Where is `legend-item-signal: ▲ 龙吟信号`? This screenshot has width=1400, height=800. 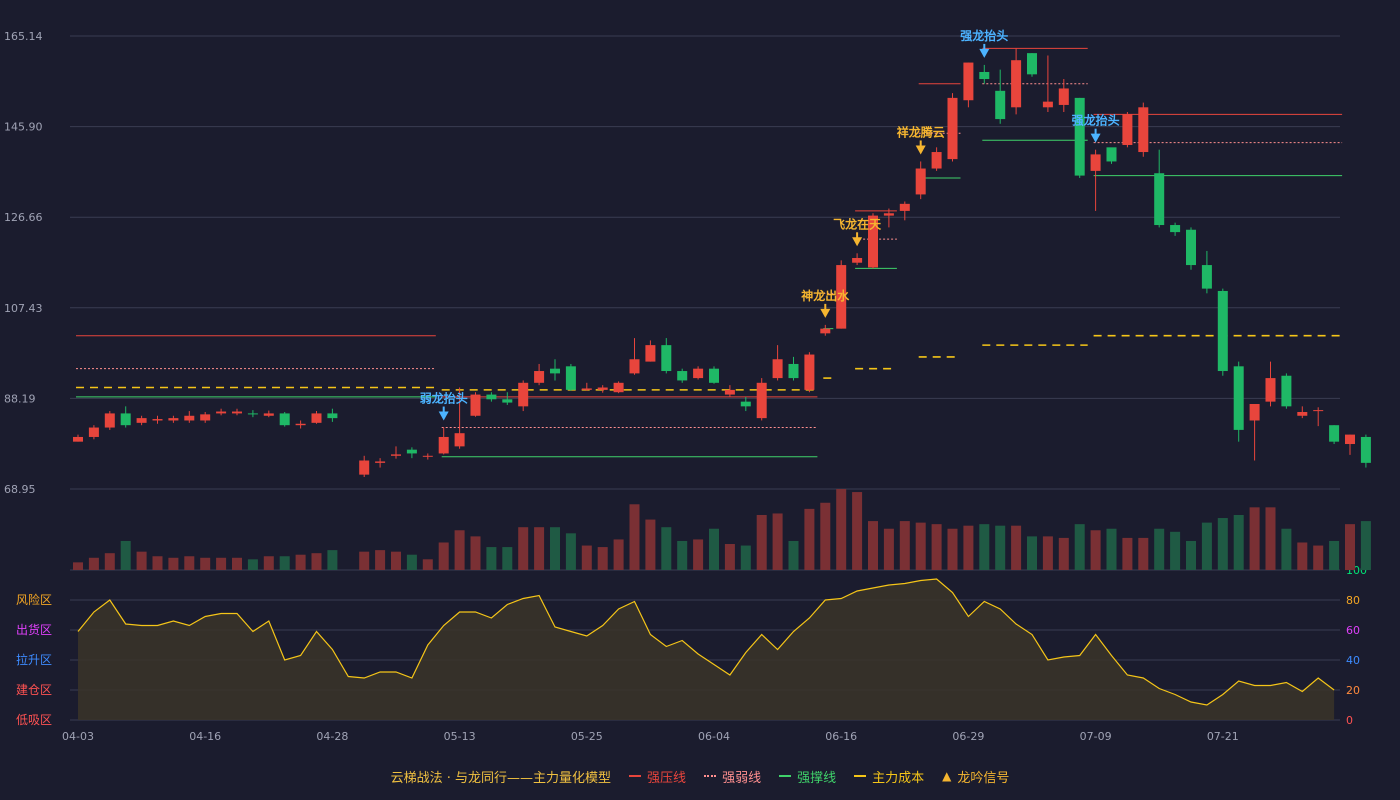
legend-item-signal: ▲ 龙吟信号 is located at coordinates (975, 776).